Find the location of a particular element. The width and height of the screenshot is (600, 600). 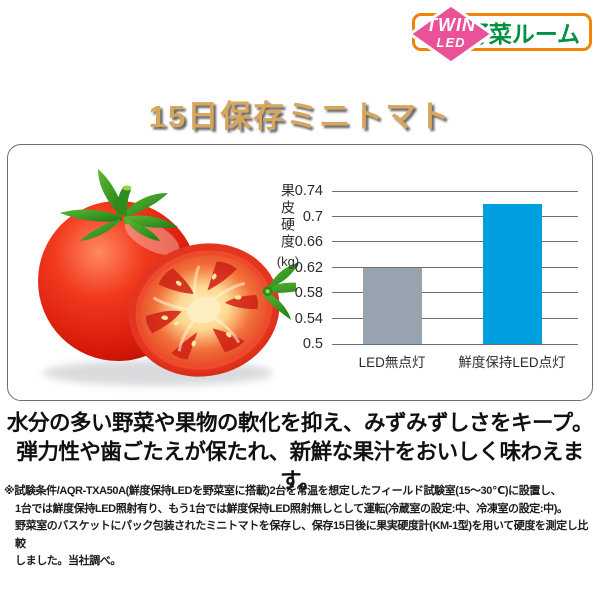

tomato-calyx-icon is located at coordinates (119, 205).